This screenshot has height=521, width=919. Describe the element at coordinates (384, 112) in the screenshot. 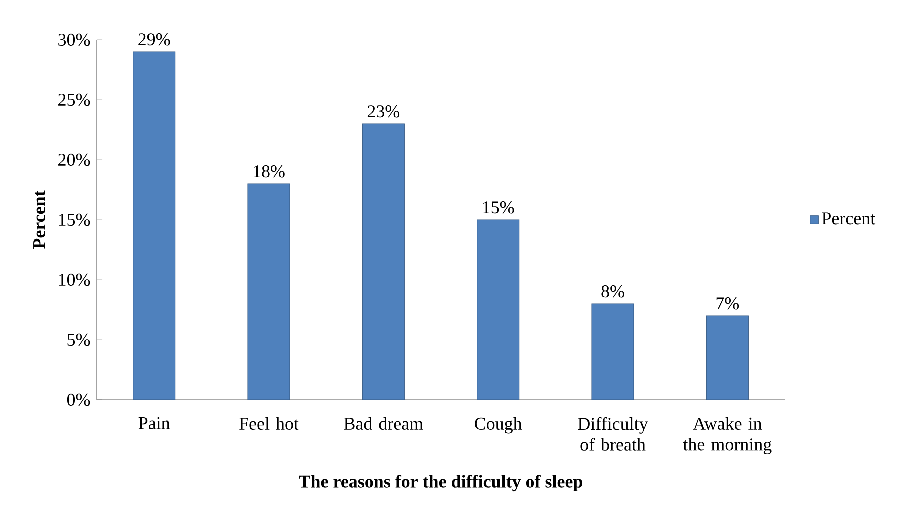

I see `data-label: 23%` at that location.